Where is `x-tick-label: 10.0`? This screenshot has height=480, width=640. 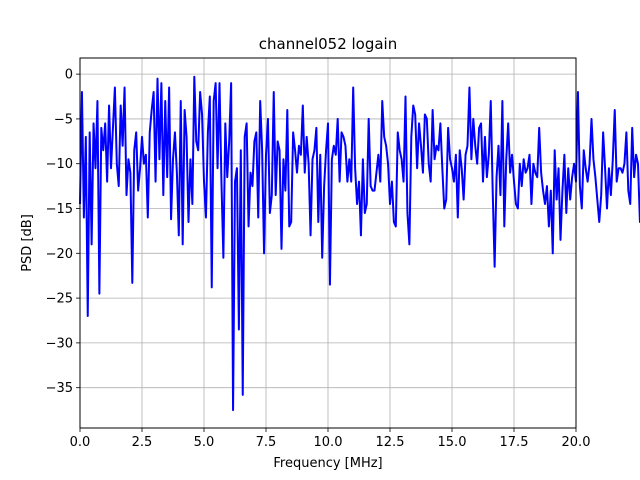
x-tick-label: 10.0 is located at coordinates (328, 442).